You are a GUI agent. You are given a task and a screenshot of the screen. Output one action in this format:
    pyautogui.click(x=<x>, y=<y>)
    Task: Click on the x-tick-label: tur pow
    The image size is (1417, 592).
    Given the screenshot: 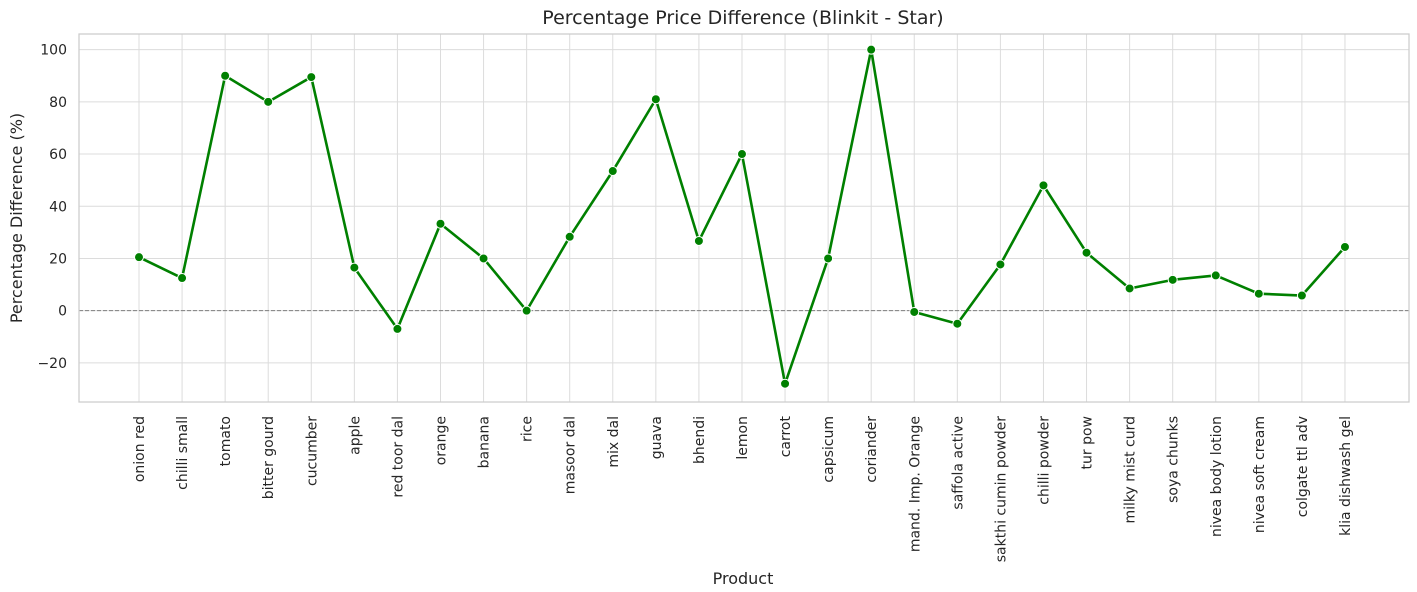 What is the action you would take?
    pyautogui.click(x=1088, y=442)
    